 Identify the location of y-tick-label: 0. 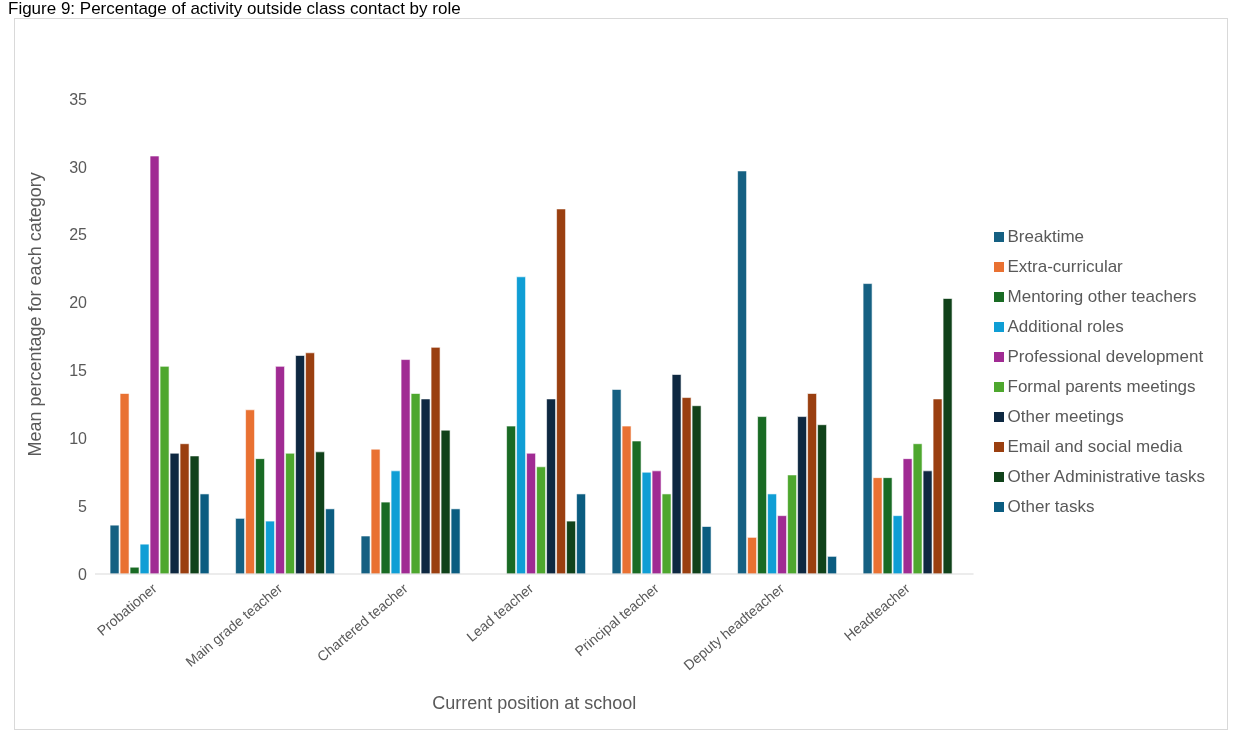
(83, 574).